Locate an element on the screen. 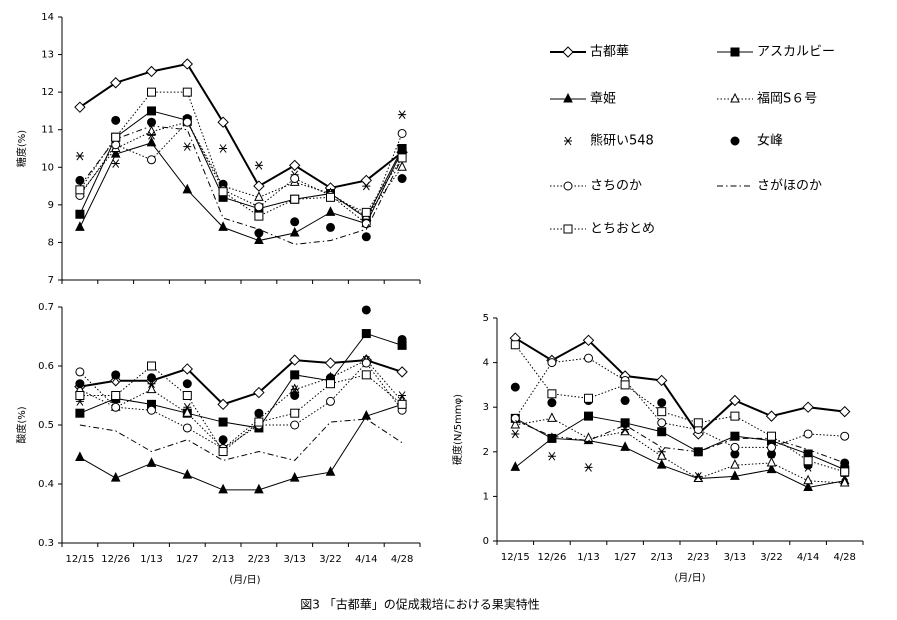 This screenshot has height=620, width=897. y-tick-label: 0.3 is located at coordinates (46, 543).